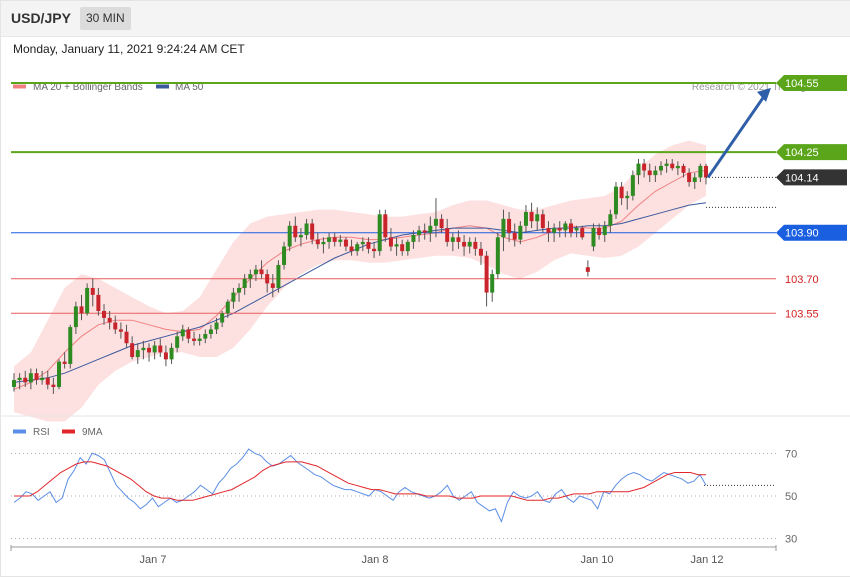 This screenshot has width=850, height=577. I want to click on level-tag-104.25, so click(811, 152).